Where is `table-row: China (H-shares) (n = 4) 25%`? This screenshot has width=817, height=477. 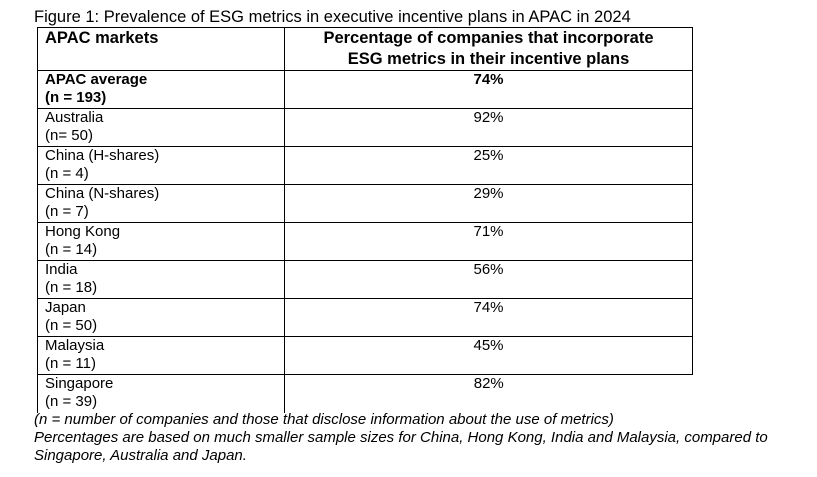
table-row: China (H-shares) (n = 4) 25% is located at coordinates (365, 165).